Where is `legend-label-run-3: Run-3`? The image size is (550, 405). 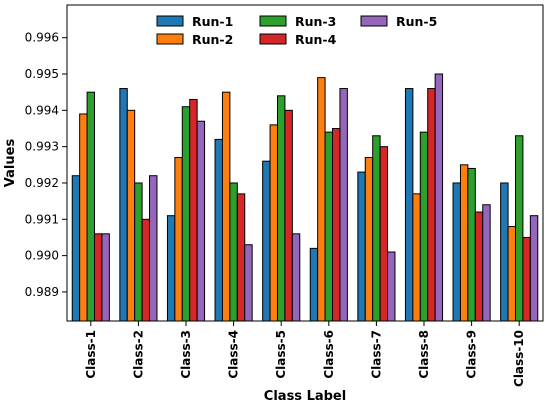
legend-label-run-3: Run-3 is located at coordinates (315, 21).